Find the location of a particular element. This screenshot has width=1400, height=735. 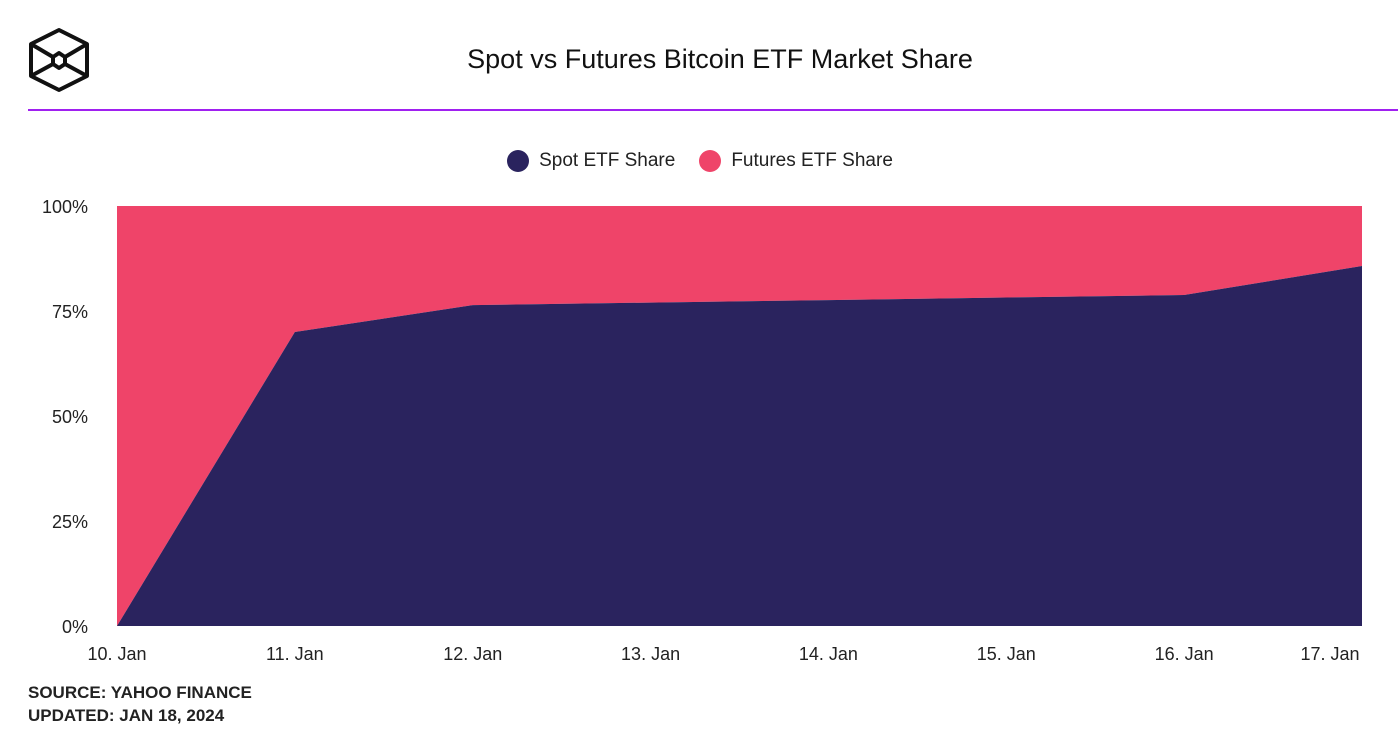

x-tick-label: 17. Jan is located at coordinates (1329, 654).